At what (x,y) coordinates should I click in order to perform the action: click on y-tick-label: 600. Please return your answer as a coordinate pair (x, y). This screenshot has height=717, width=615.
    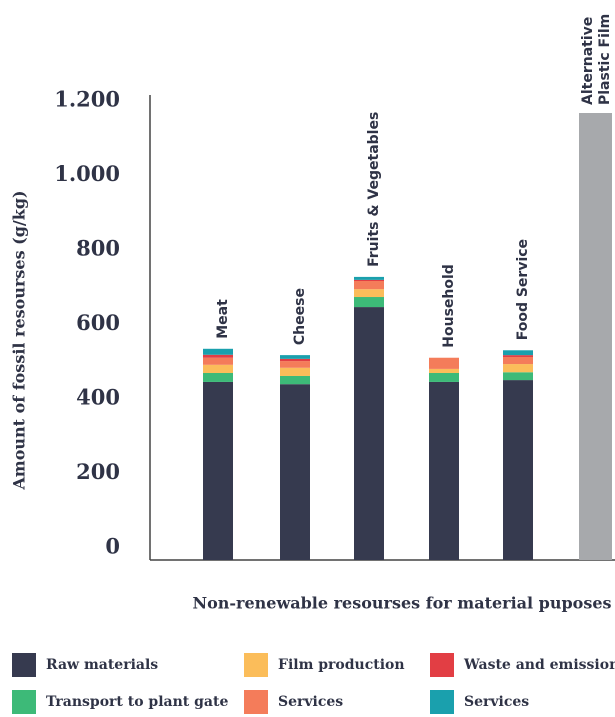
    Looking at the image, I should click on (98, 322).